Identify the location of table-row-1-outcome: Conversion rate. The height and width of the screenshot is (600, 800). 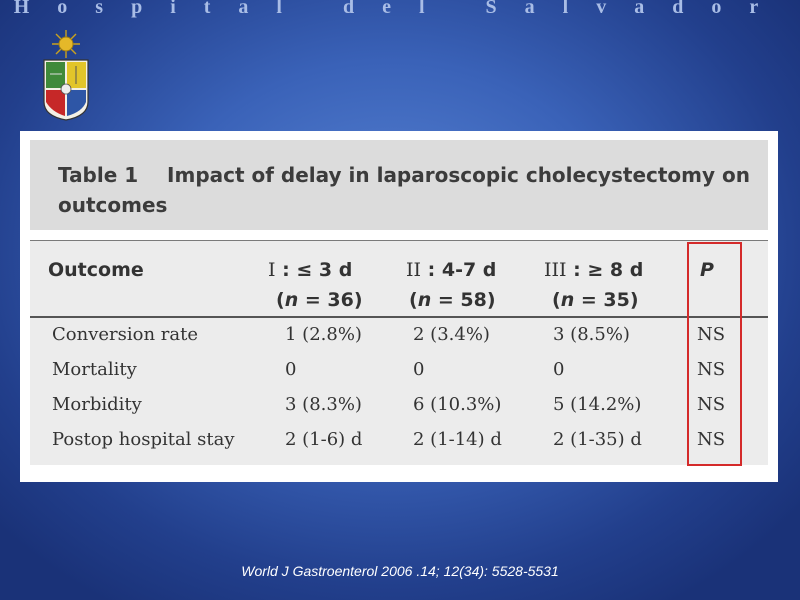
(125, 334).